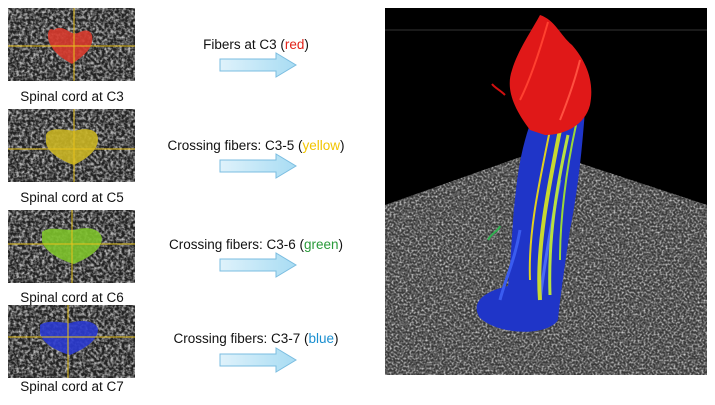 The width and height of the screenshot is (715, 405). What do you see at coordinates (237, 244) in the screenshot?
I see `text-part: Crossing fibers: C3-6 (` at bounding box center [237, 244].